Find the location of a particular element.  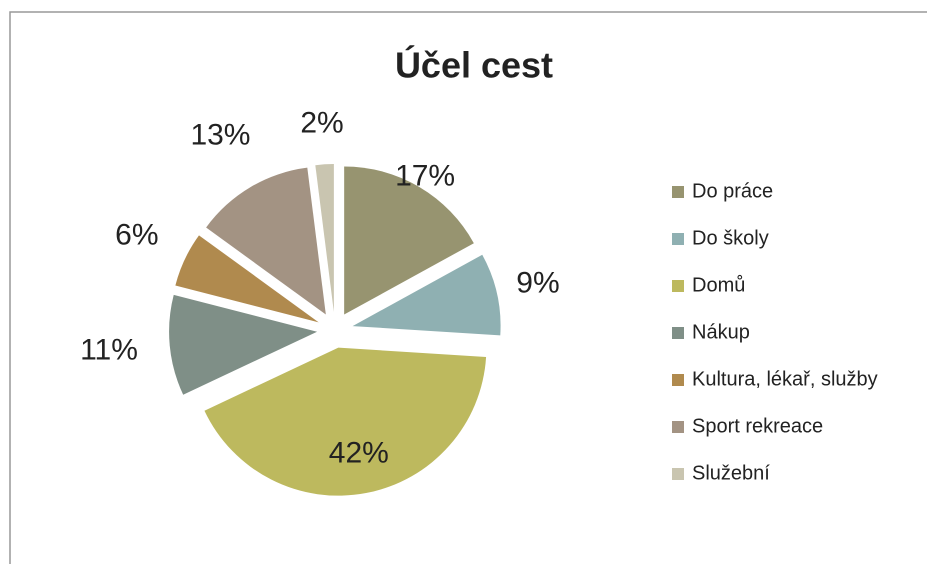

data-label: 17% is located at coordinates (425, 176).